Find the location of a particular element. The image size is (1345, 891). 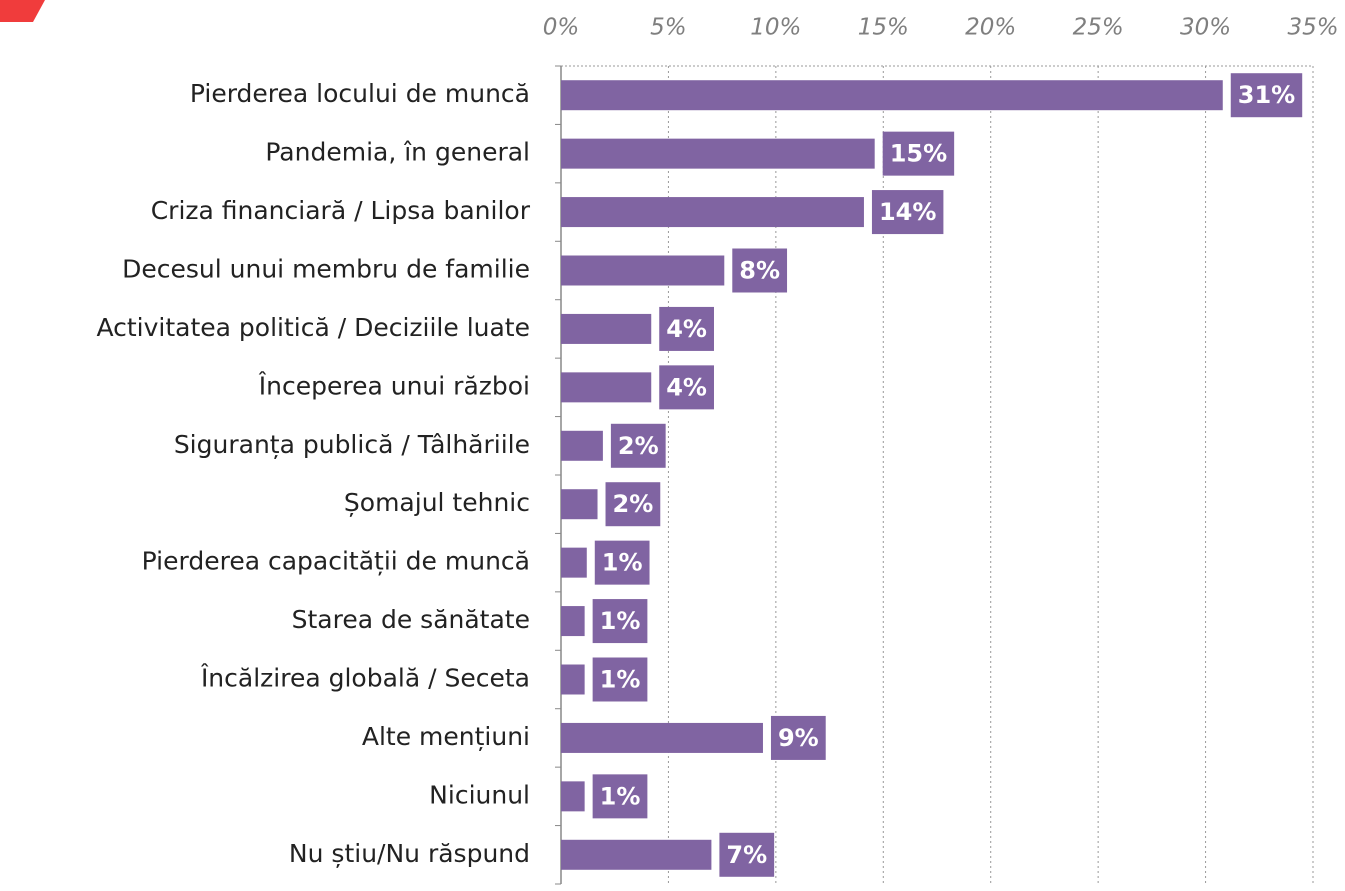

x-tick-label: 20% is located at coordinates (990, 28).